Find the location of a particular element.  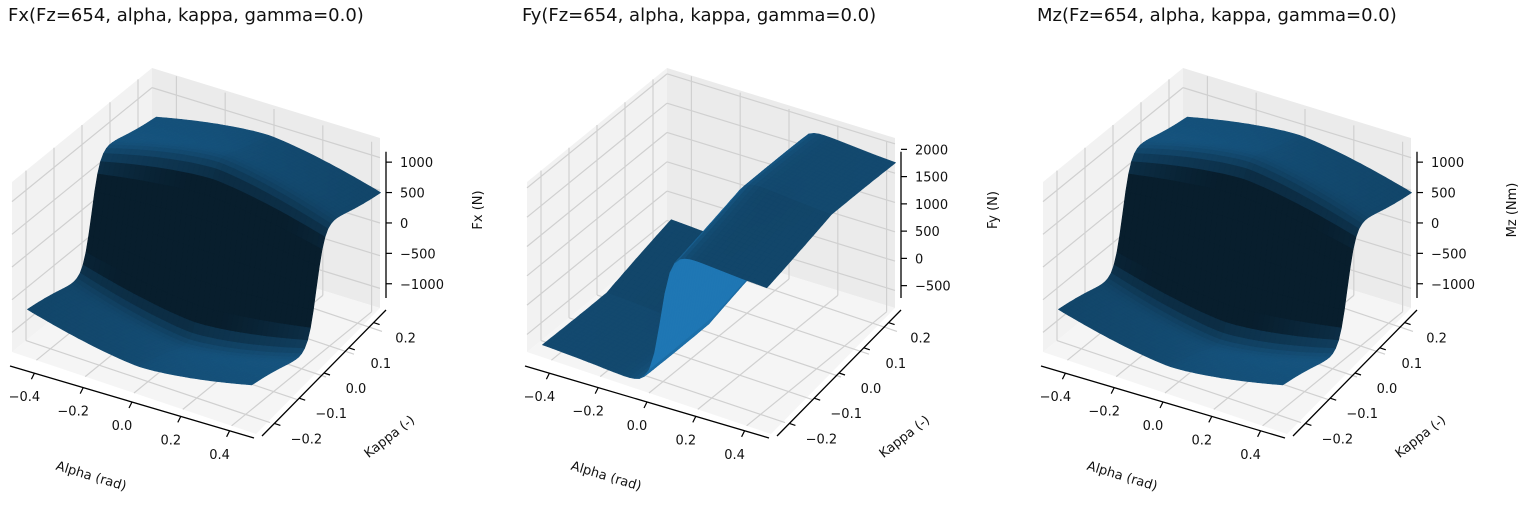

z-axis-label: Fx (N) is located at coordinates (478, 209).